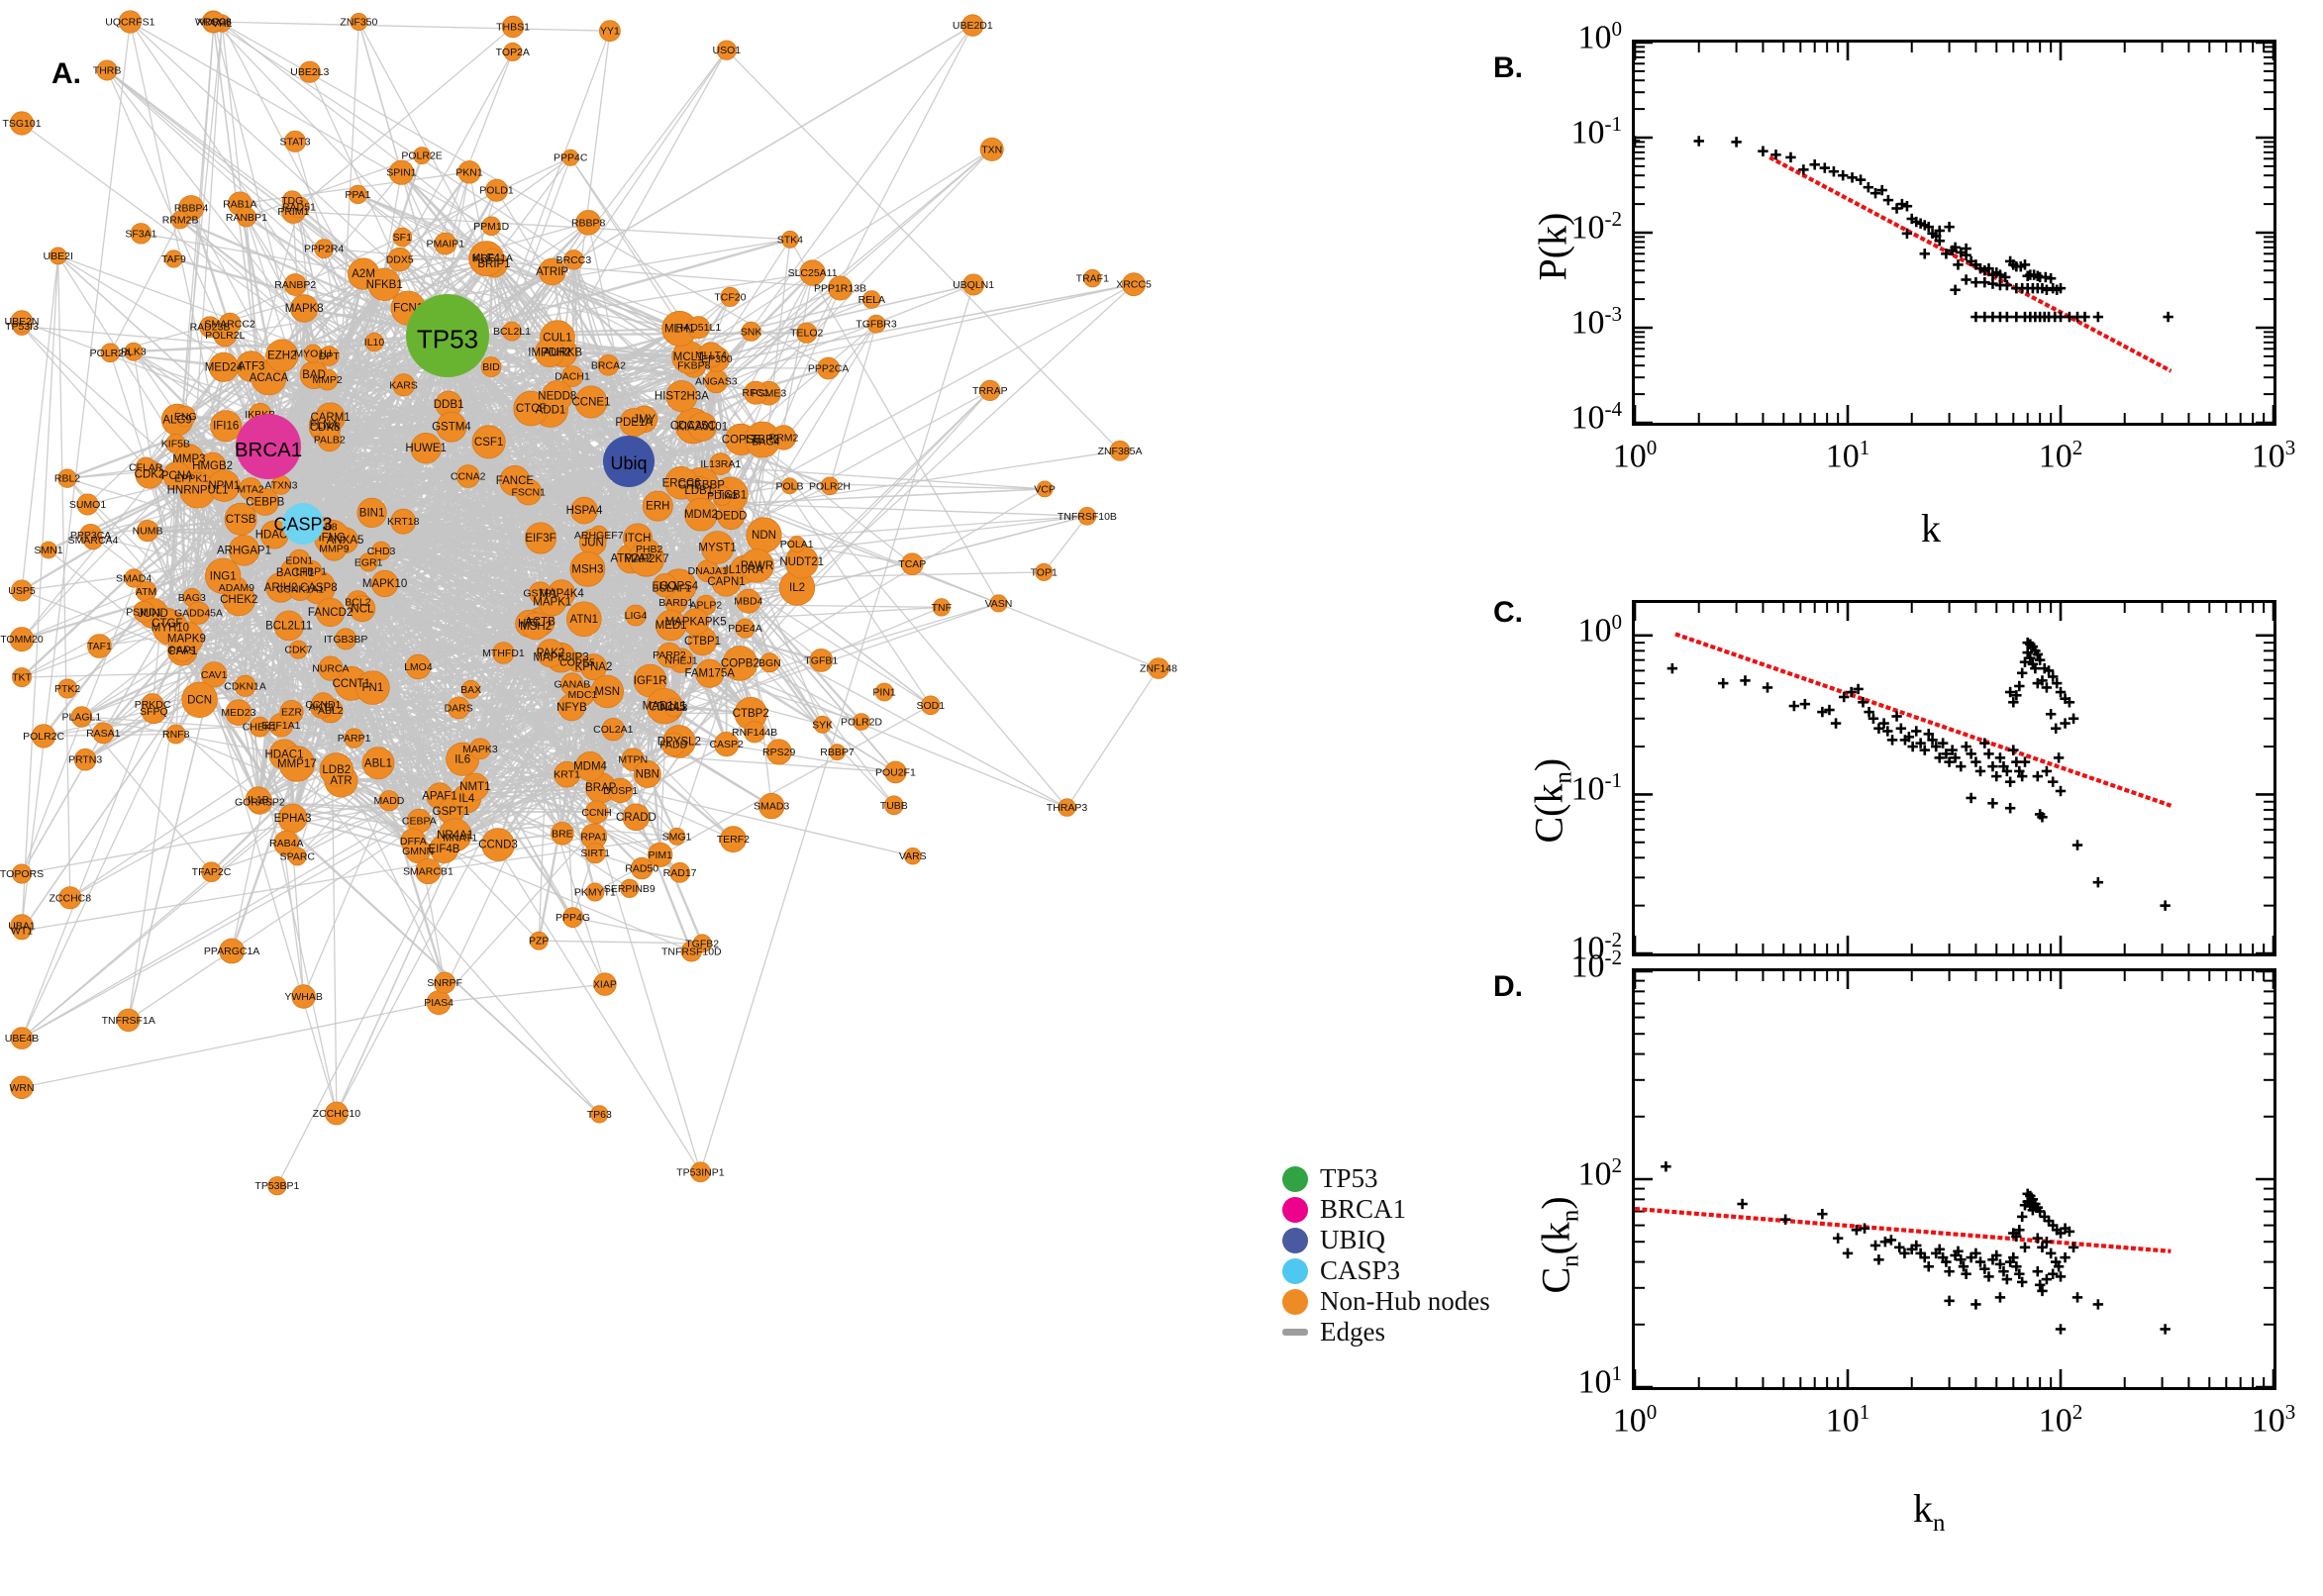 The image size is (2323, 1596). Describe the element at coordinates (226, 427) in the screenshot. I see `svg-text: IFI16` at that location.